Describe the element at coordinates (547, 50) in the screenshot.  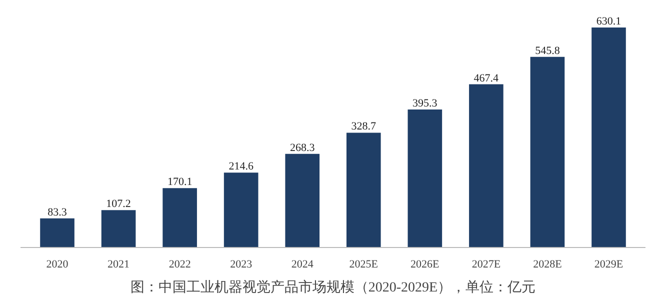
I see `data-label: 545.8` at that location.